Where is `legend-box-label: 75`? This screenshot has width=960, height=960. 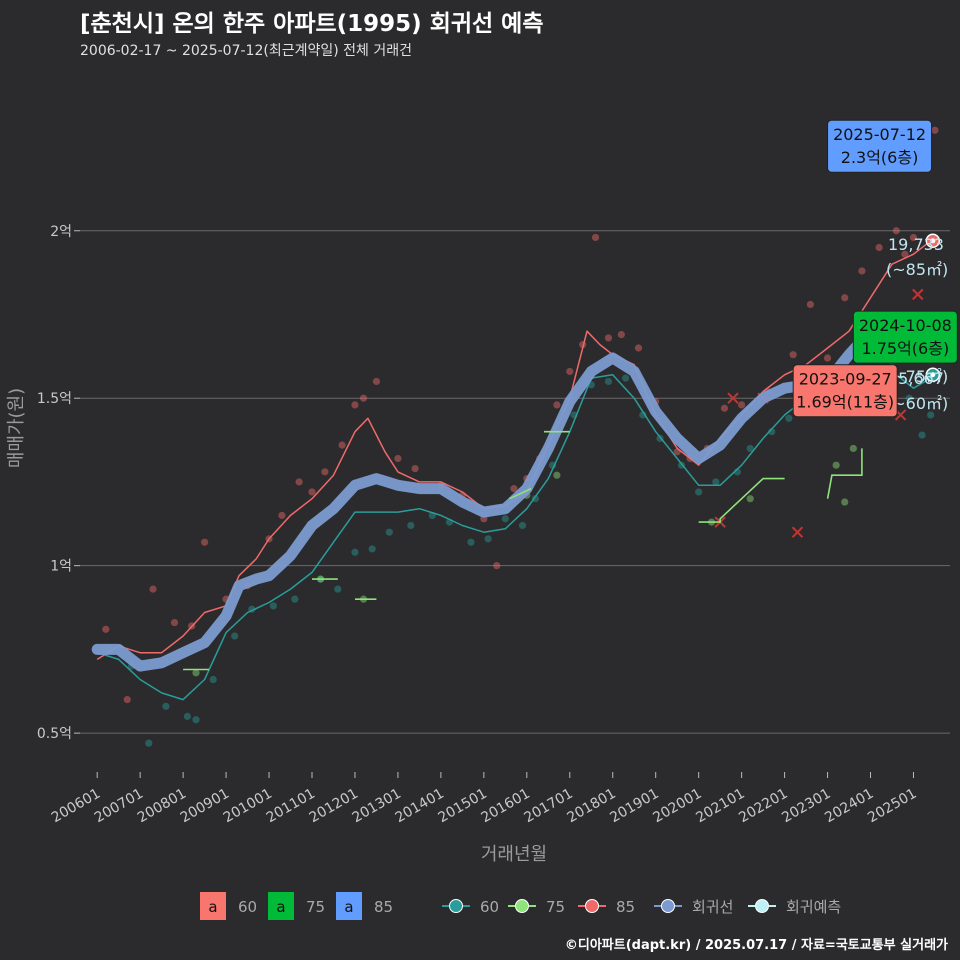 legend-box-label: 75 is located at coordinates (315, 907).